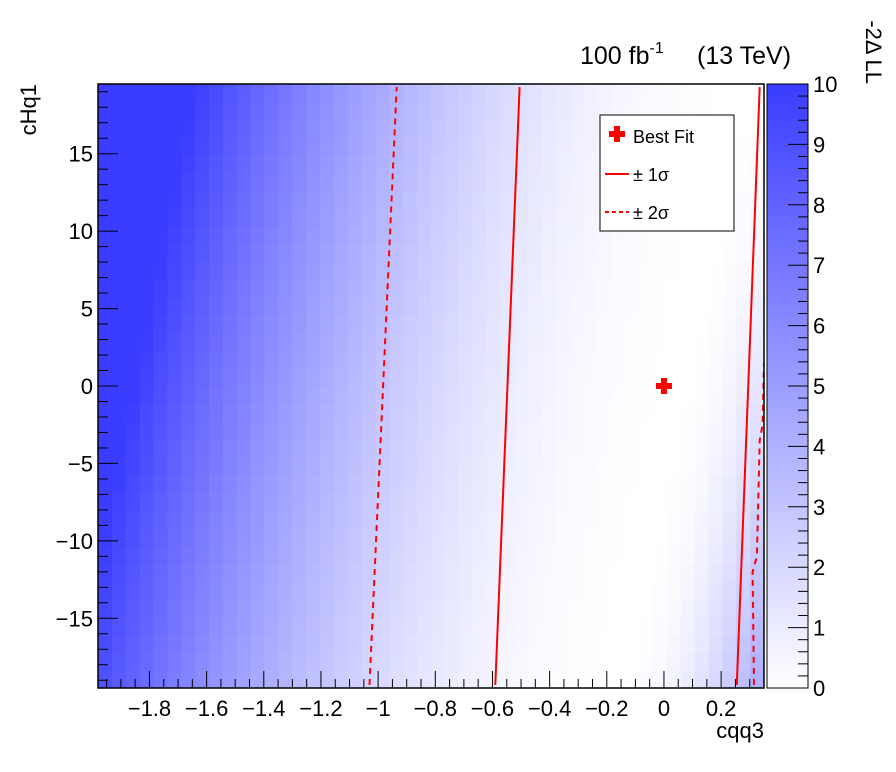 This screenshot has width=896, height=772. What do you see at coordinates (149, 708) in the screenshot?
I see `x-tick-label: −1.8` at bounding box center [149, 708].